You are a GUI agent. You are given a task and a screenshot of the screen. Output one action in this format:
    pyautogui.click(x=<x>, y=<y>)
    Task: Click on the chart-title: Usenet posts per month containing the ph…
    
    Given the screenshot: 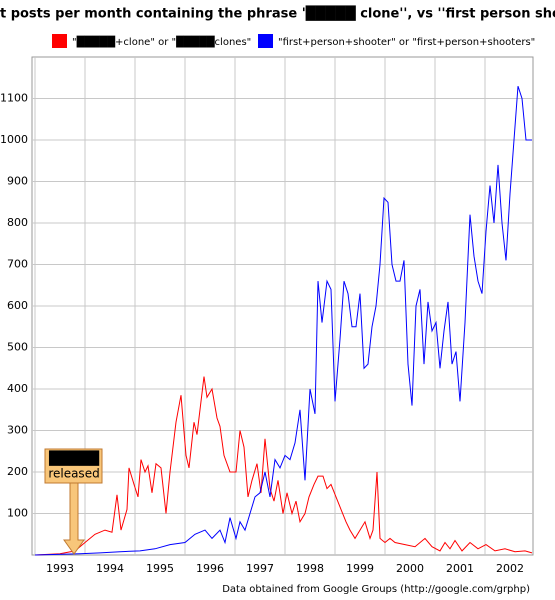 What is the action you would take?
    pyautogui.click(x=277, y=13)
    